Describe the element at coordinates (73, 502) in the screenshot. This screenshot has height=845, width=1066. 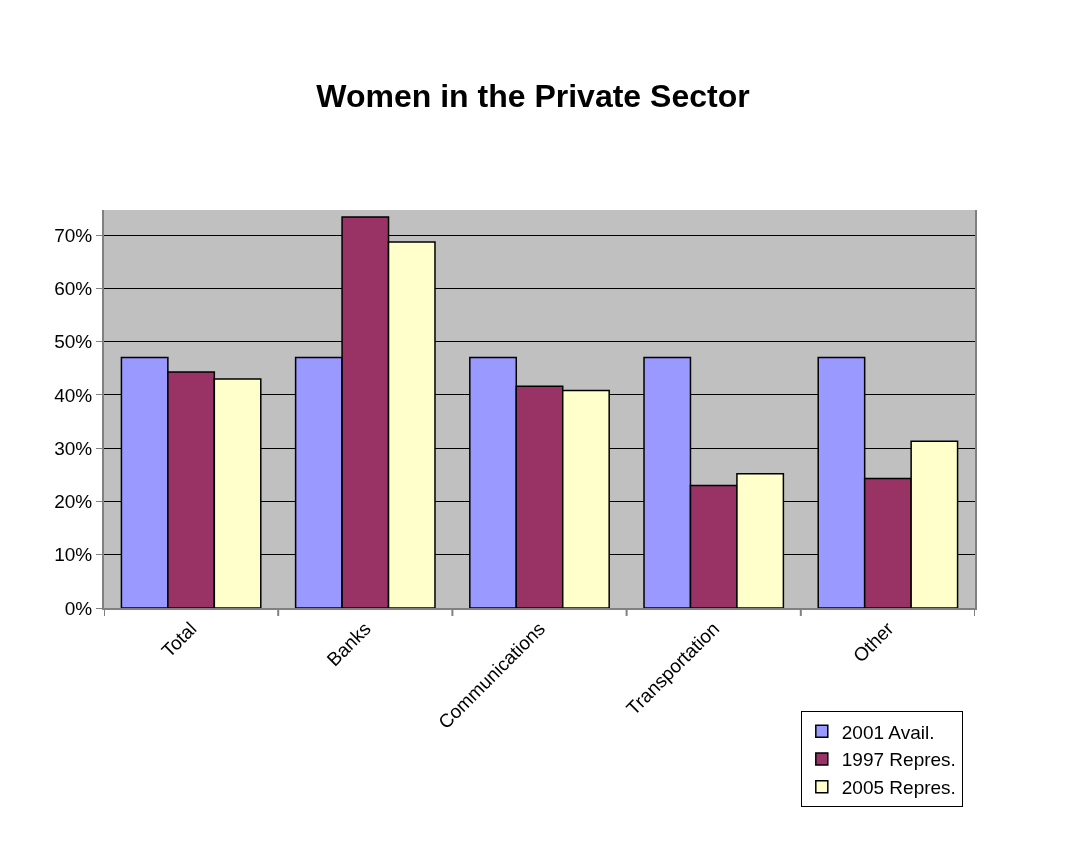
I see `y-tick-label: 20%` at that location.